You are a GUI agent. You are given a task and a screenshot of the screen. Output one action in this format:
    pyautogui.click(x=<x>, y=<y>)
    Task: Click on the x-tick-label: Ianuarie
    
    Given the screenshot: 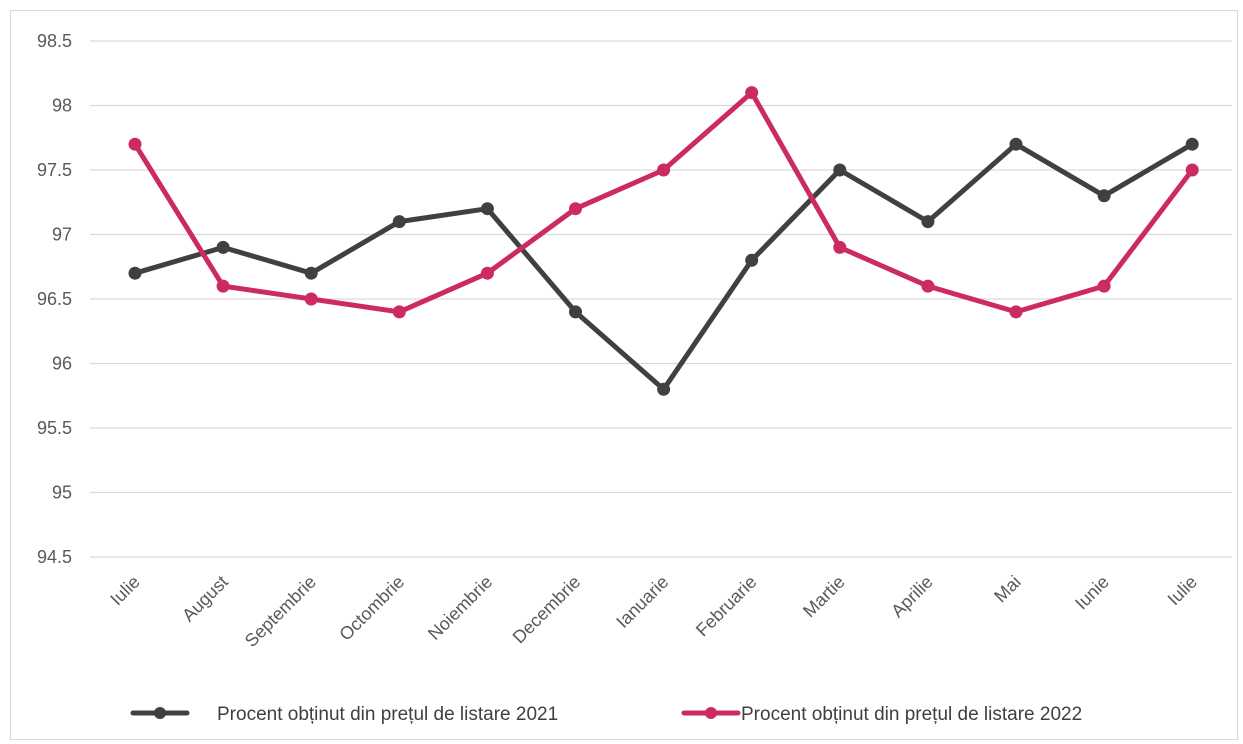 What is the action you would take?
    pyautogui.click(x=642, y=602)
    